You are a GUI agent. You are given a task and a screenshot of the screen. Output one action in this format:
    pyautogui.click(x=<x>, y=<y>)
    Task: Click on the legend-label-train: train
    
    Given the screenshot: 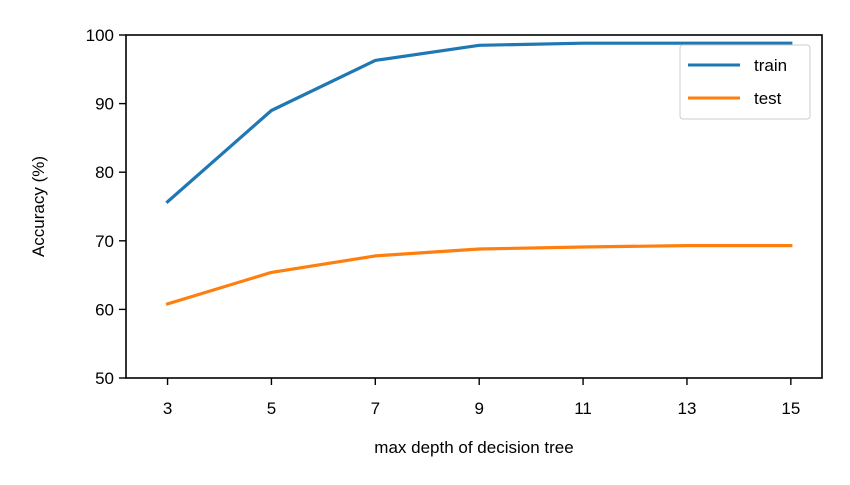 What is the action you would take?
    pyautogui.click(x=770, y=65)
    